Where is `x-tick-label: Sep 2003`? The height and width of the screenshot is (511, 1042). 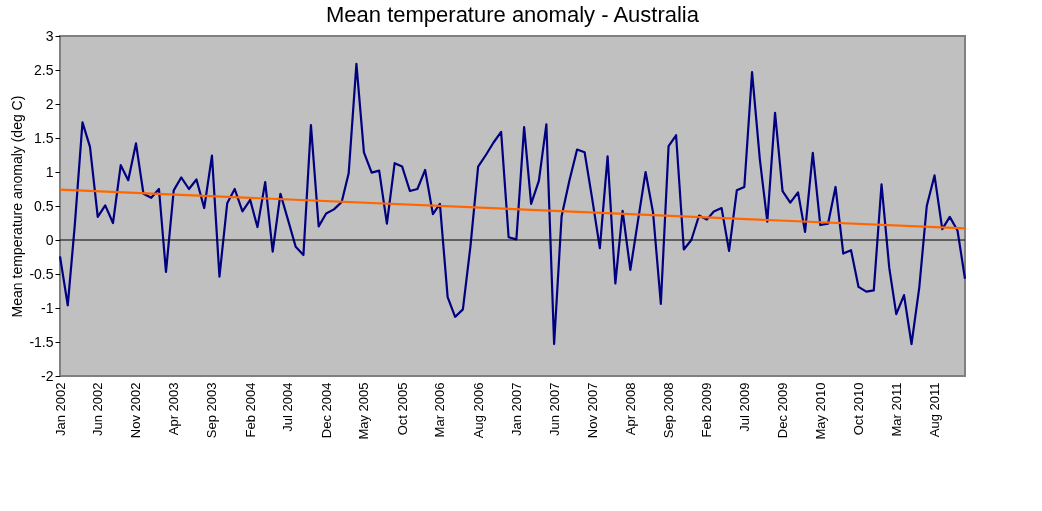 x-tick-label: Sep 2003 is located at coordinates (212, 410).